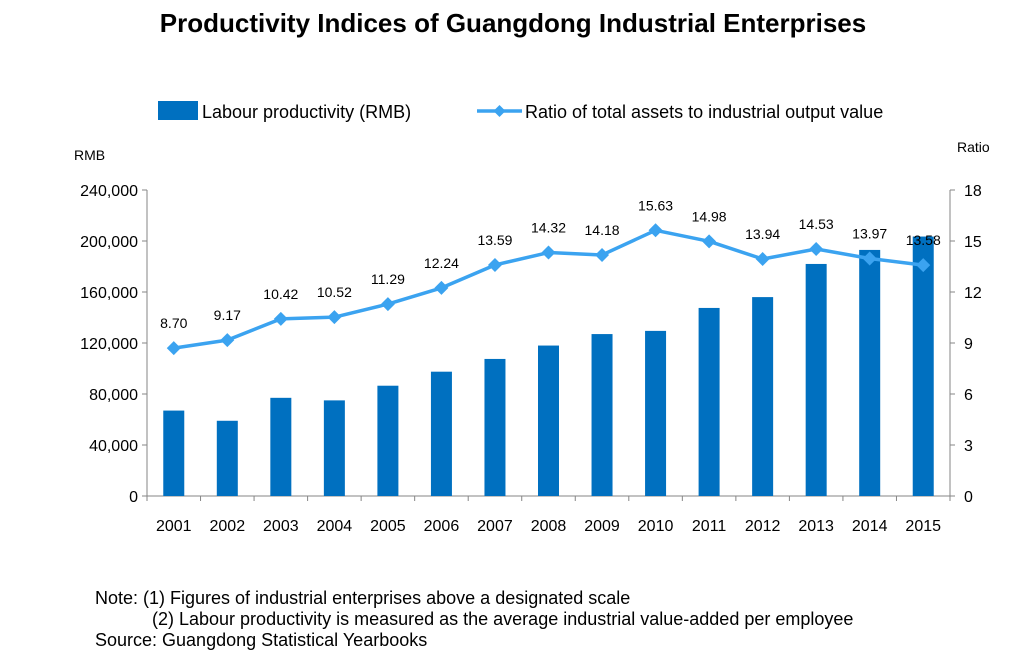  What do you see at coordinates (178, 110) in the screenshot?
I see `legend-bar-swatch` at bounding box center [178, 110].